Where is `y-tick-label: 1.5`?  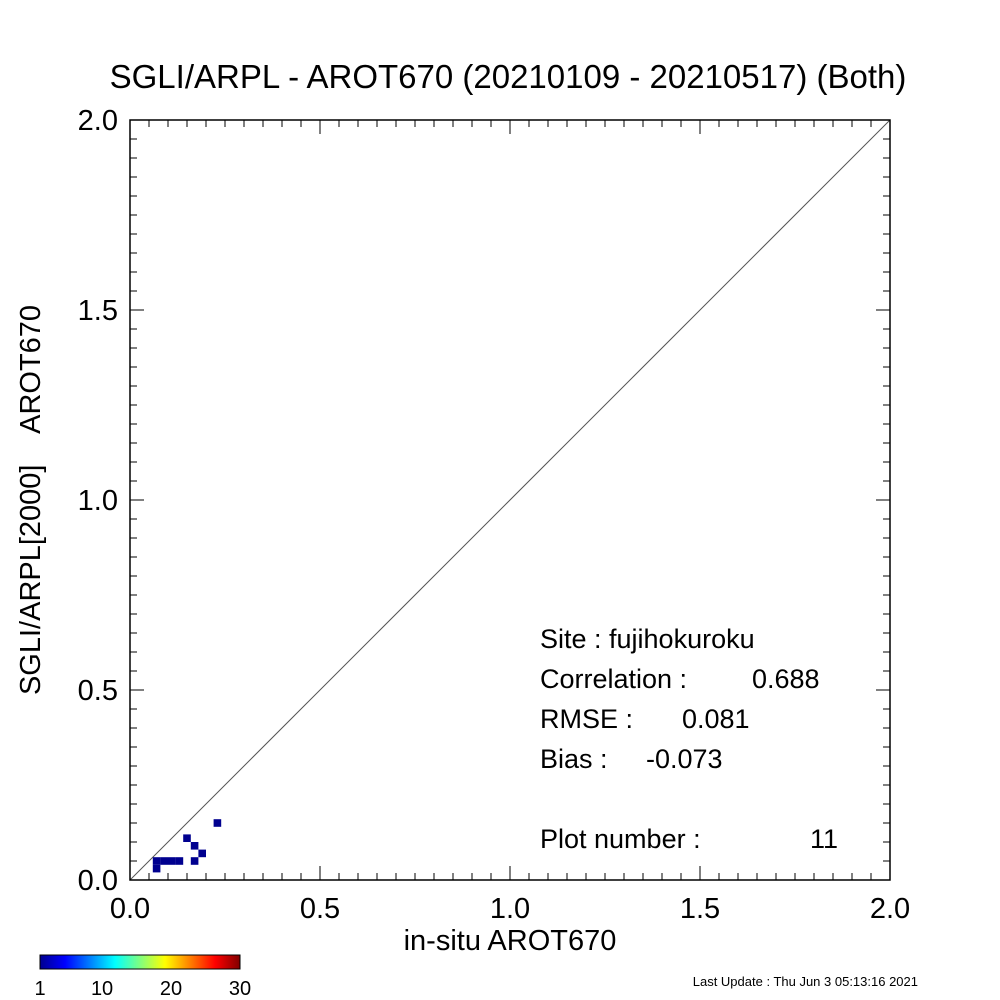 y-tick-label: 1.5 is located at coordinates (98, 311).